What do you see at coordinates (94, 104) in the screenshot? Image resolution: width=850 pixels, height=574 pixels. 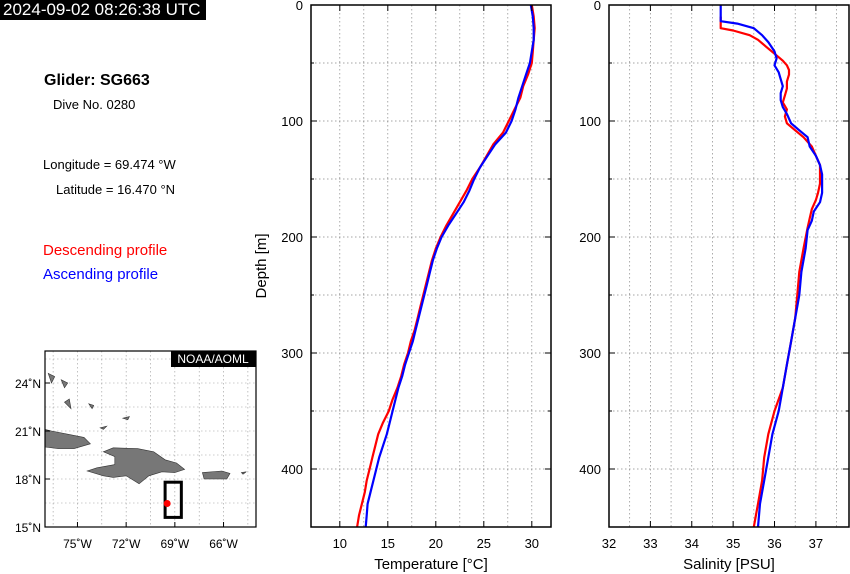 I see `dive-number: Dive No. 0280` at bounding box center [94, 104].